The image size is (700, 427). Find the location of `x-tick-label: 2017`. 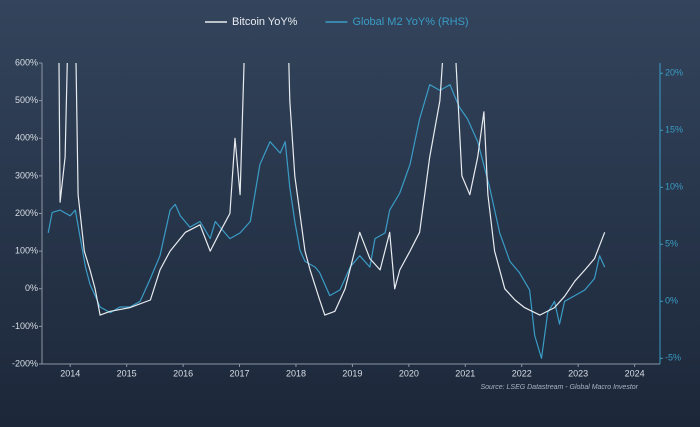

x-tick-label: 2017 is located at coordinates (240, 373).